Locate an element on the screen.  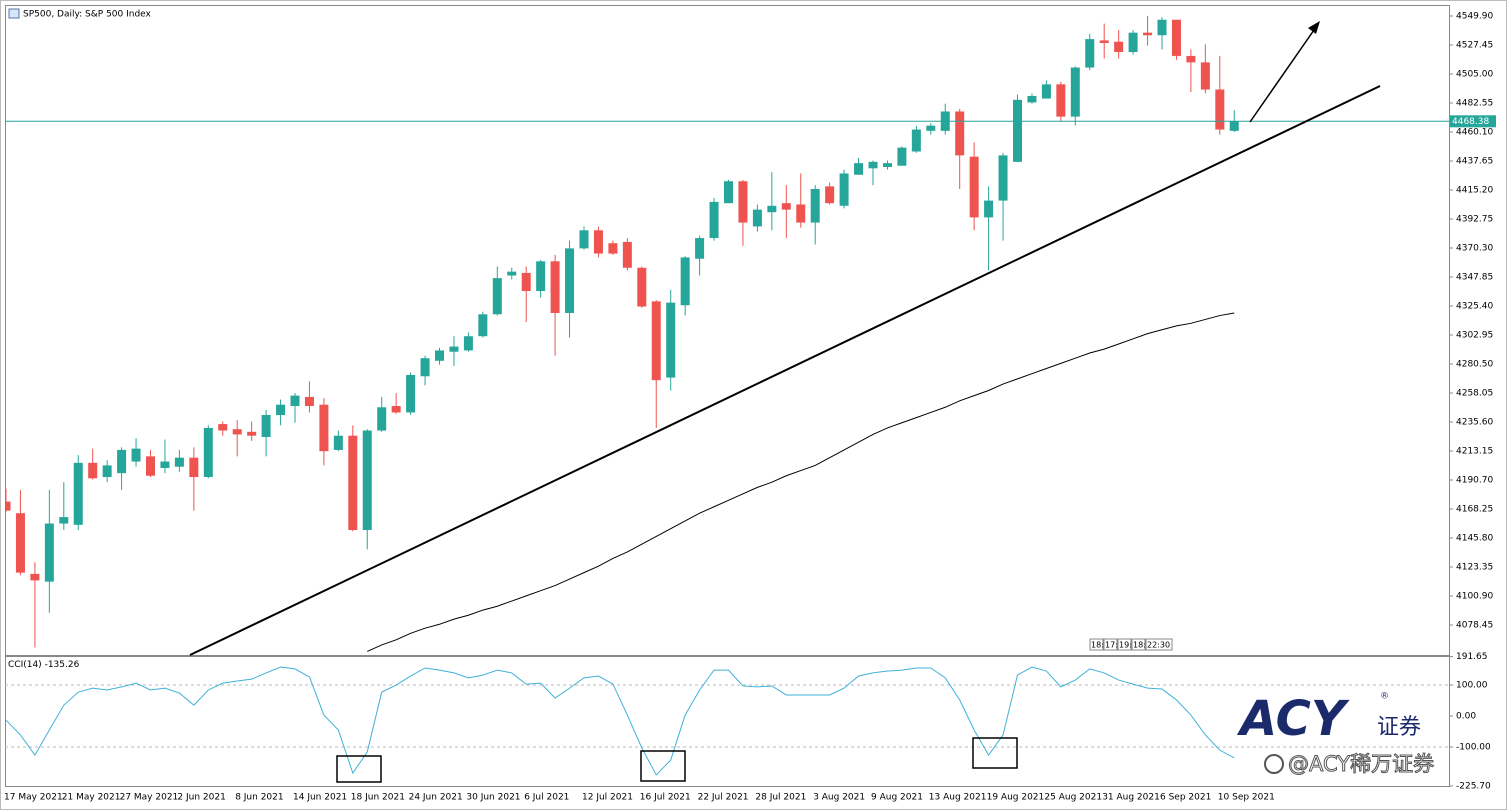
x-tick-label: 6 Jul 2021 is located at coordinates (546, 798).